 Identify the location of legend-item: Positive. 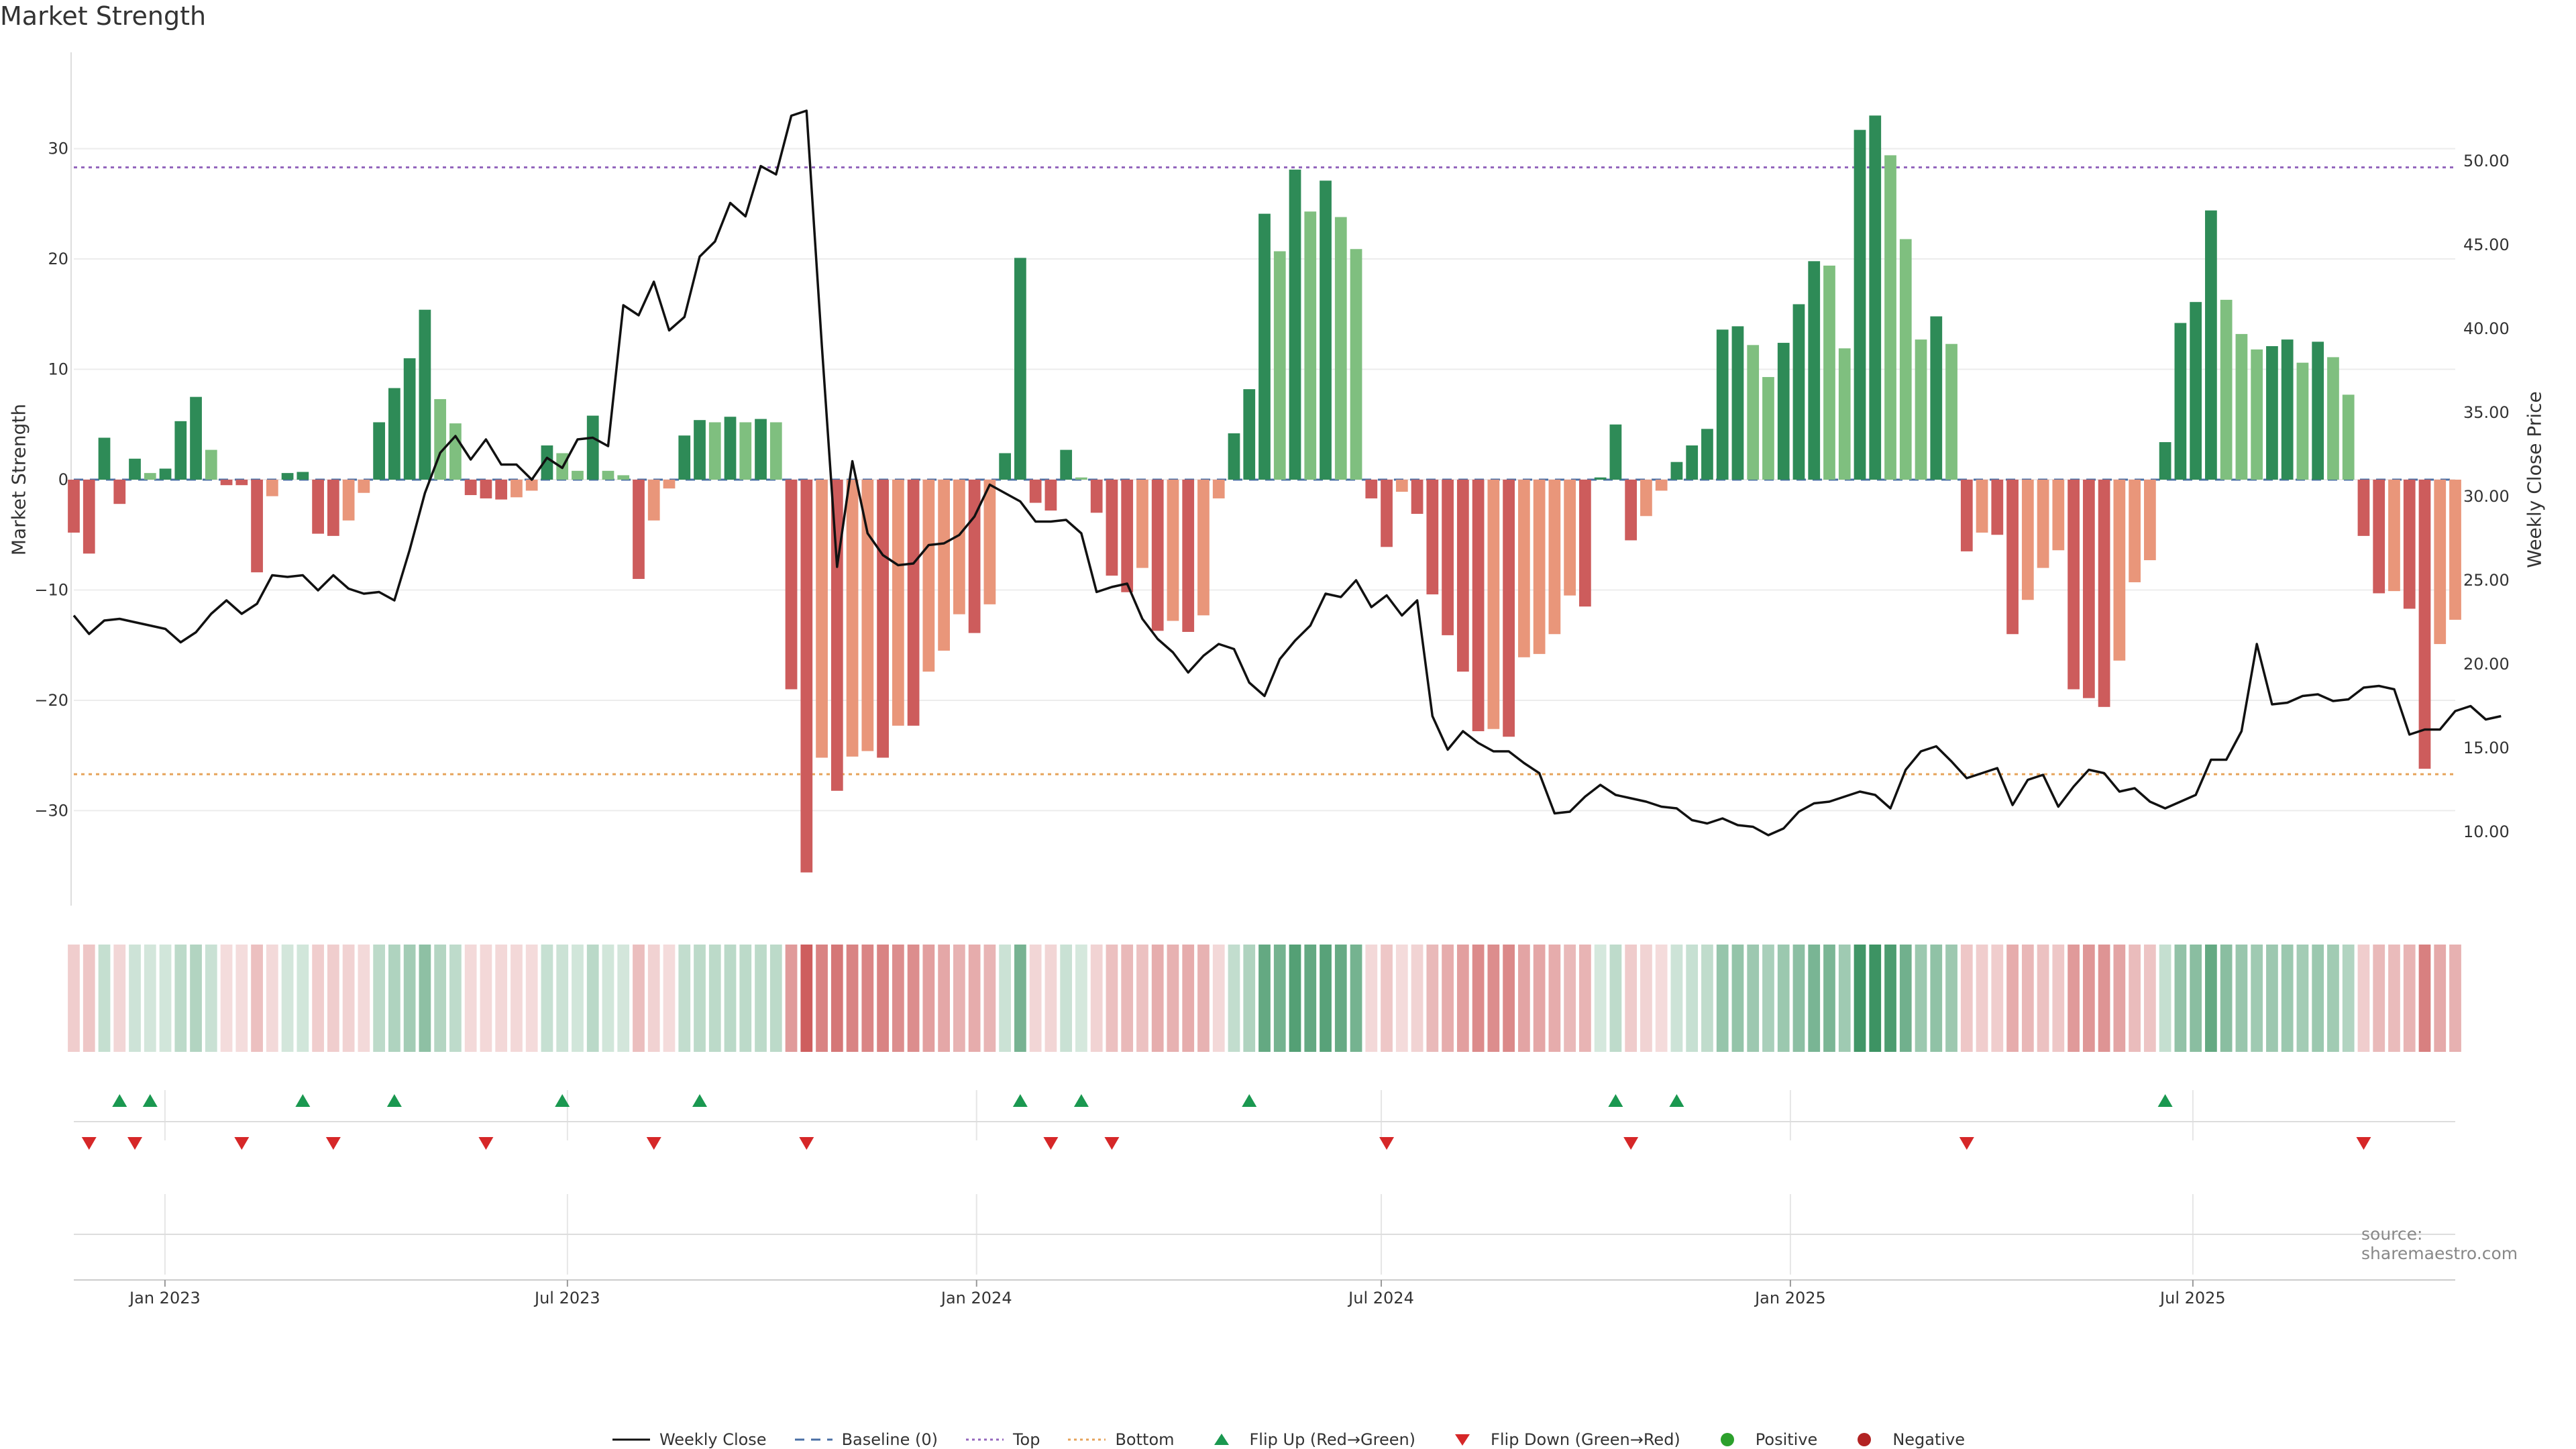
(1762, 1439).